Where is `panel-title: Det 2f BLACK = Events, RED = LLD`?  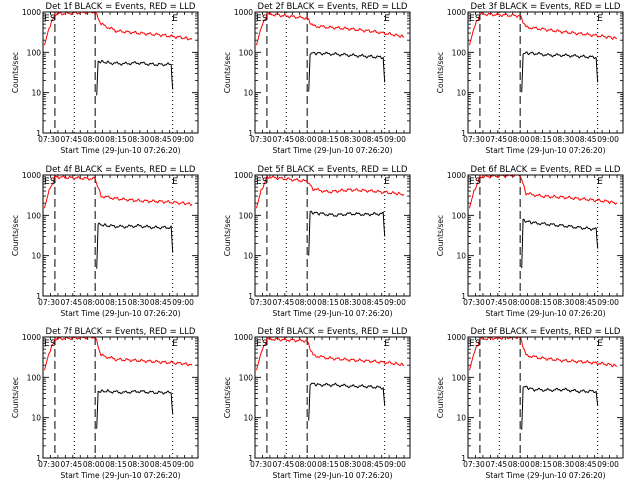
panel-title: Det 2f BLACK = Events, RED = LLD is located at coordinates (333, 7).